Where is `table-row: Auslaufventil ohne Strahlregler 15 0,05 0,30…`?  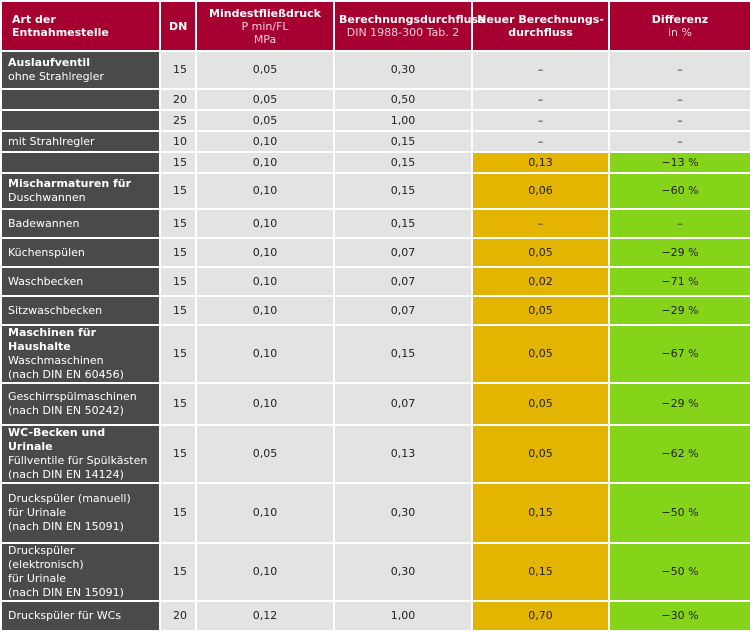
table-row: Auslaufventil ohne Strahlregler 15 0,05 0,30… is located at coordinates (376, 70).